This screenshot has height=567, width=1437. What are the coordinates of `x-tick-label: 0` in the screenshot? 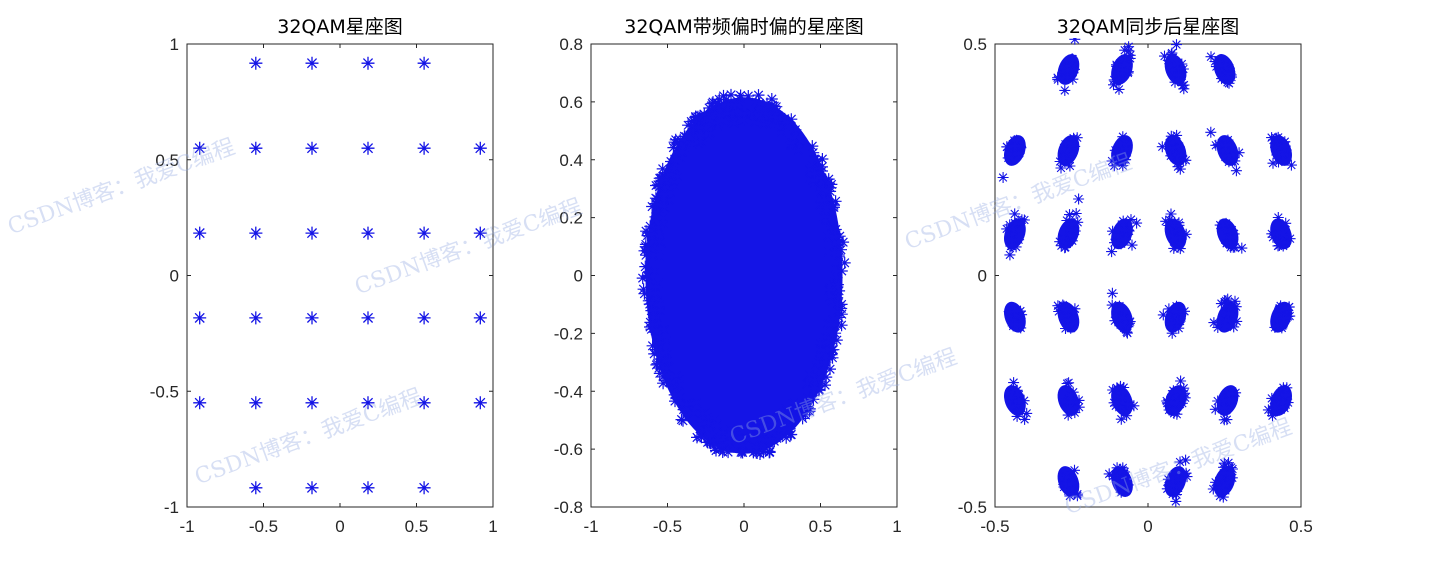 It's located at (339, 526).